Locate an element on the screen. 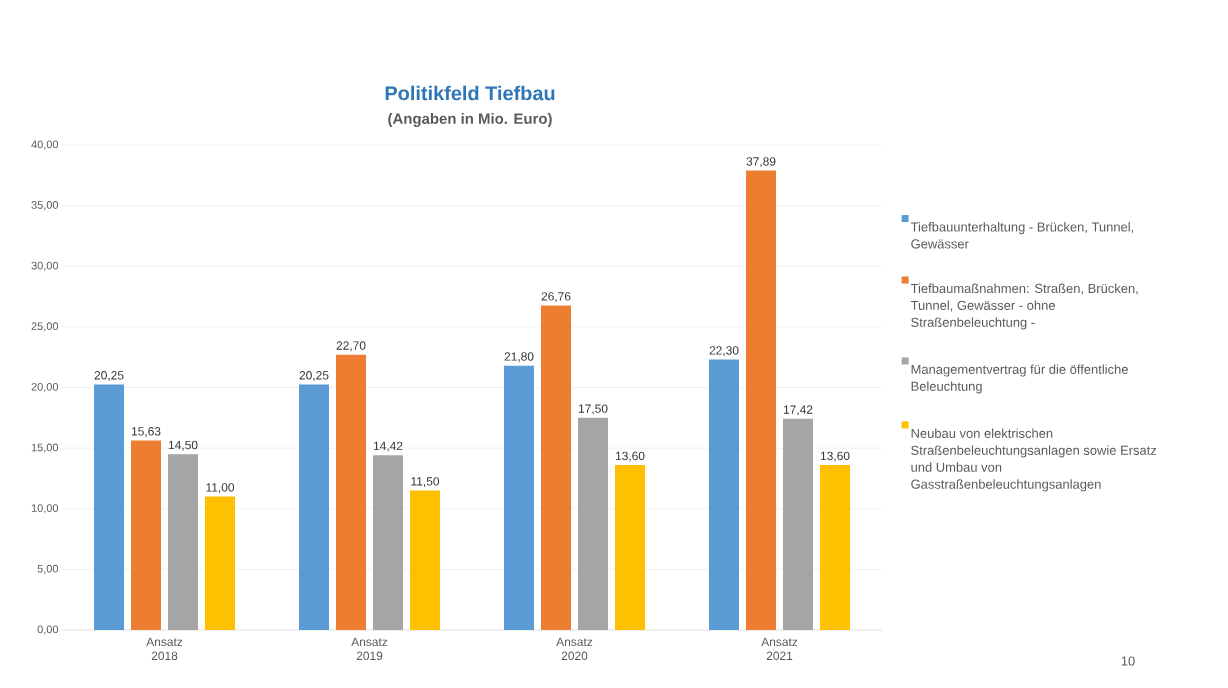 This screenshot has height=688, width=1228. data-label: 26,76 is located at coordinates (556, 297).